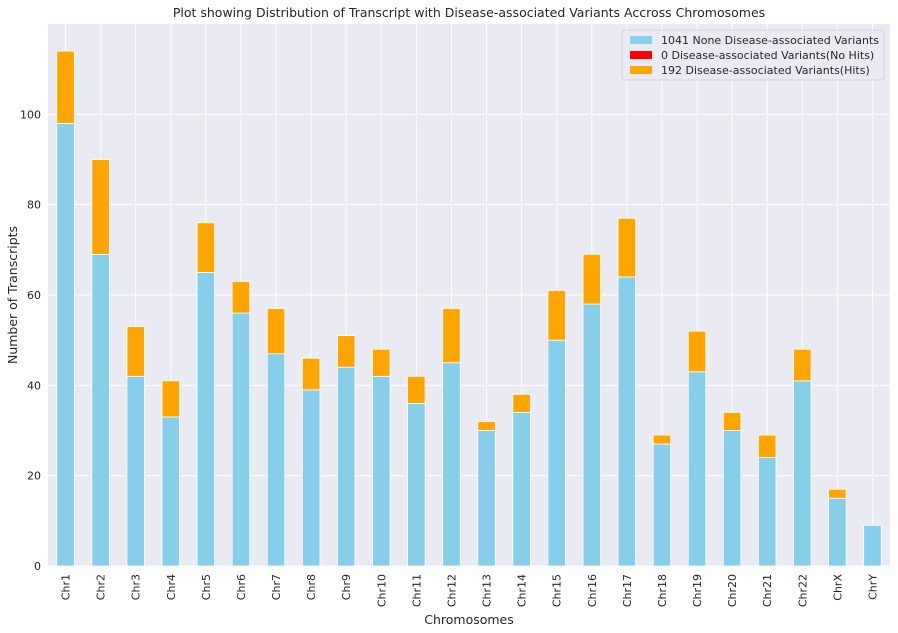  I want to click on x-tick-label-chr18: Chr18, so click(662, 590).